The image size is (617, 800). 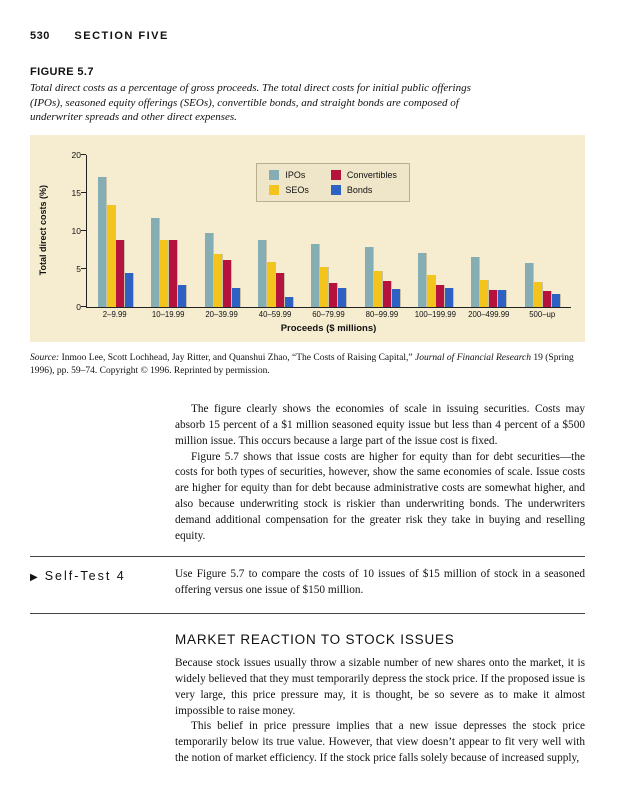 What do you see at coordinates (85, 576) in the screenshot?
I see `self-test-title: Self-Test 4` at bounding box center [85, 576].